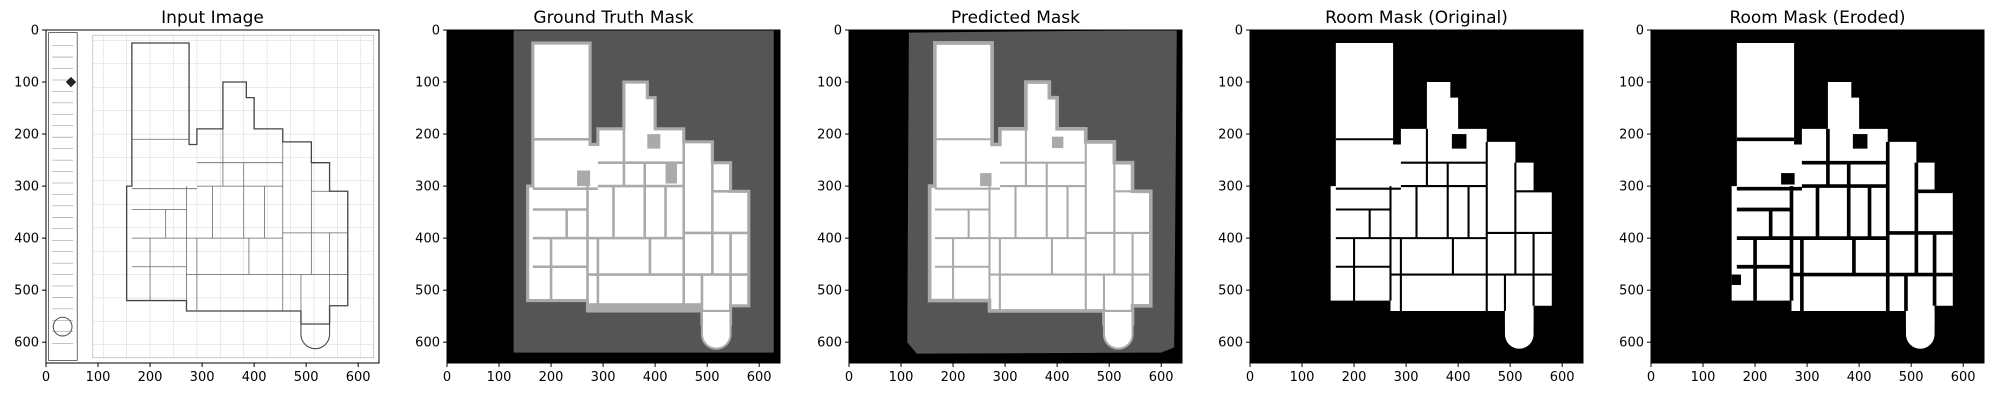  What do you see at coordinates (1015, 18) in the screenshot?
I see `panel-title: Predicted Mask` at bounding box center [1015, 18].